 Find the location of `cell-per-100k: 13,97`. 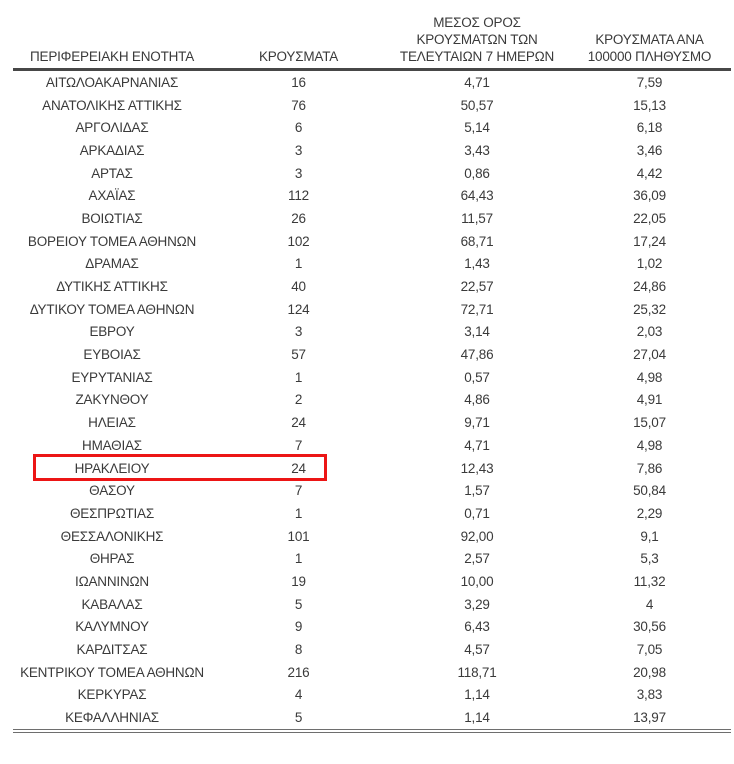

cell-per-100k: 13,97 is located at coordinates (649, 718).